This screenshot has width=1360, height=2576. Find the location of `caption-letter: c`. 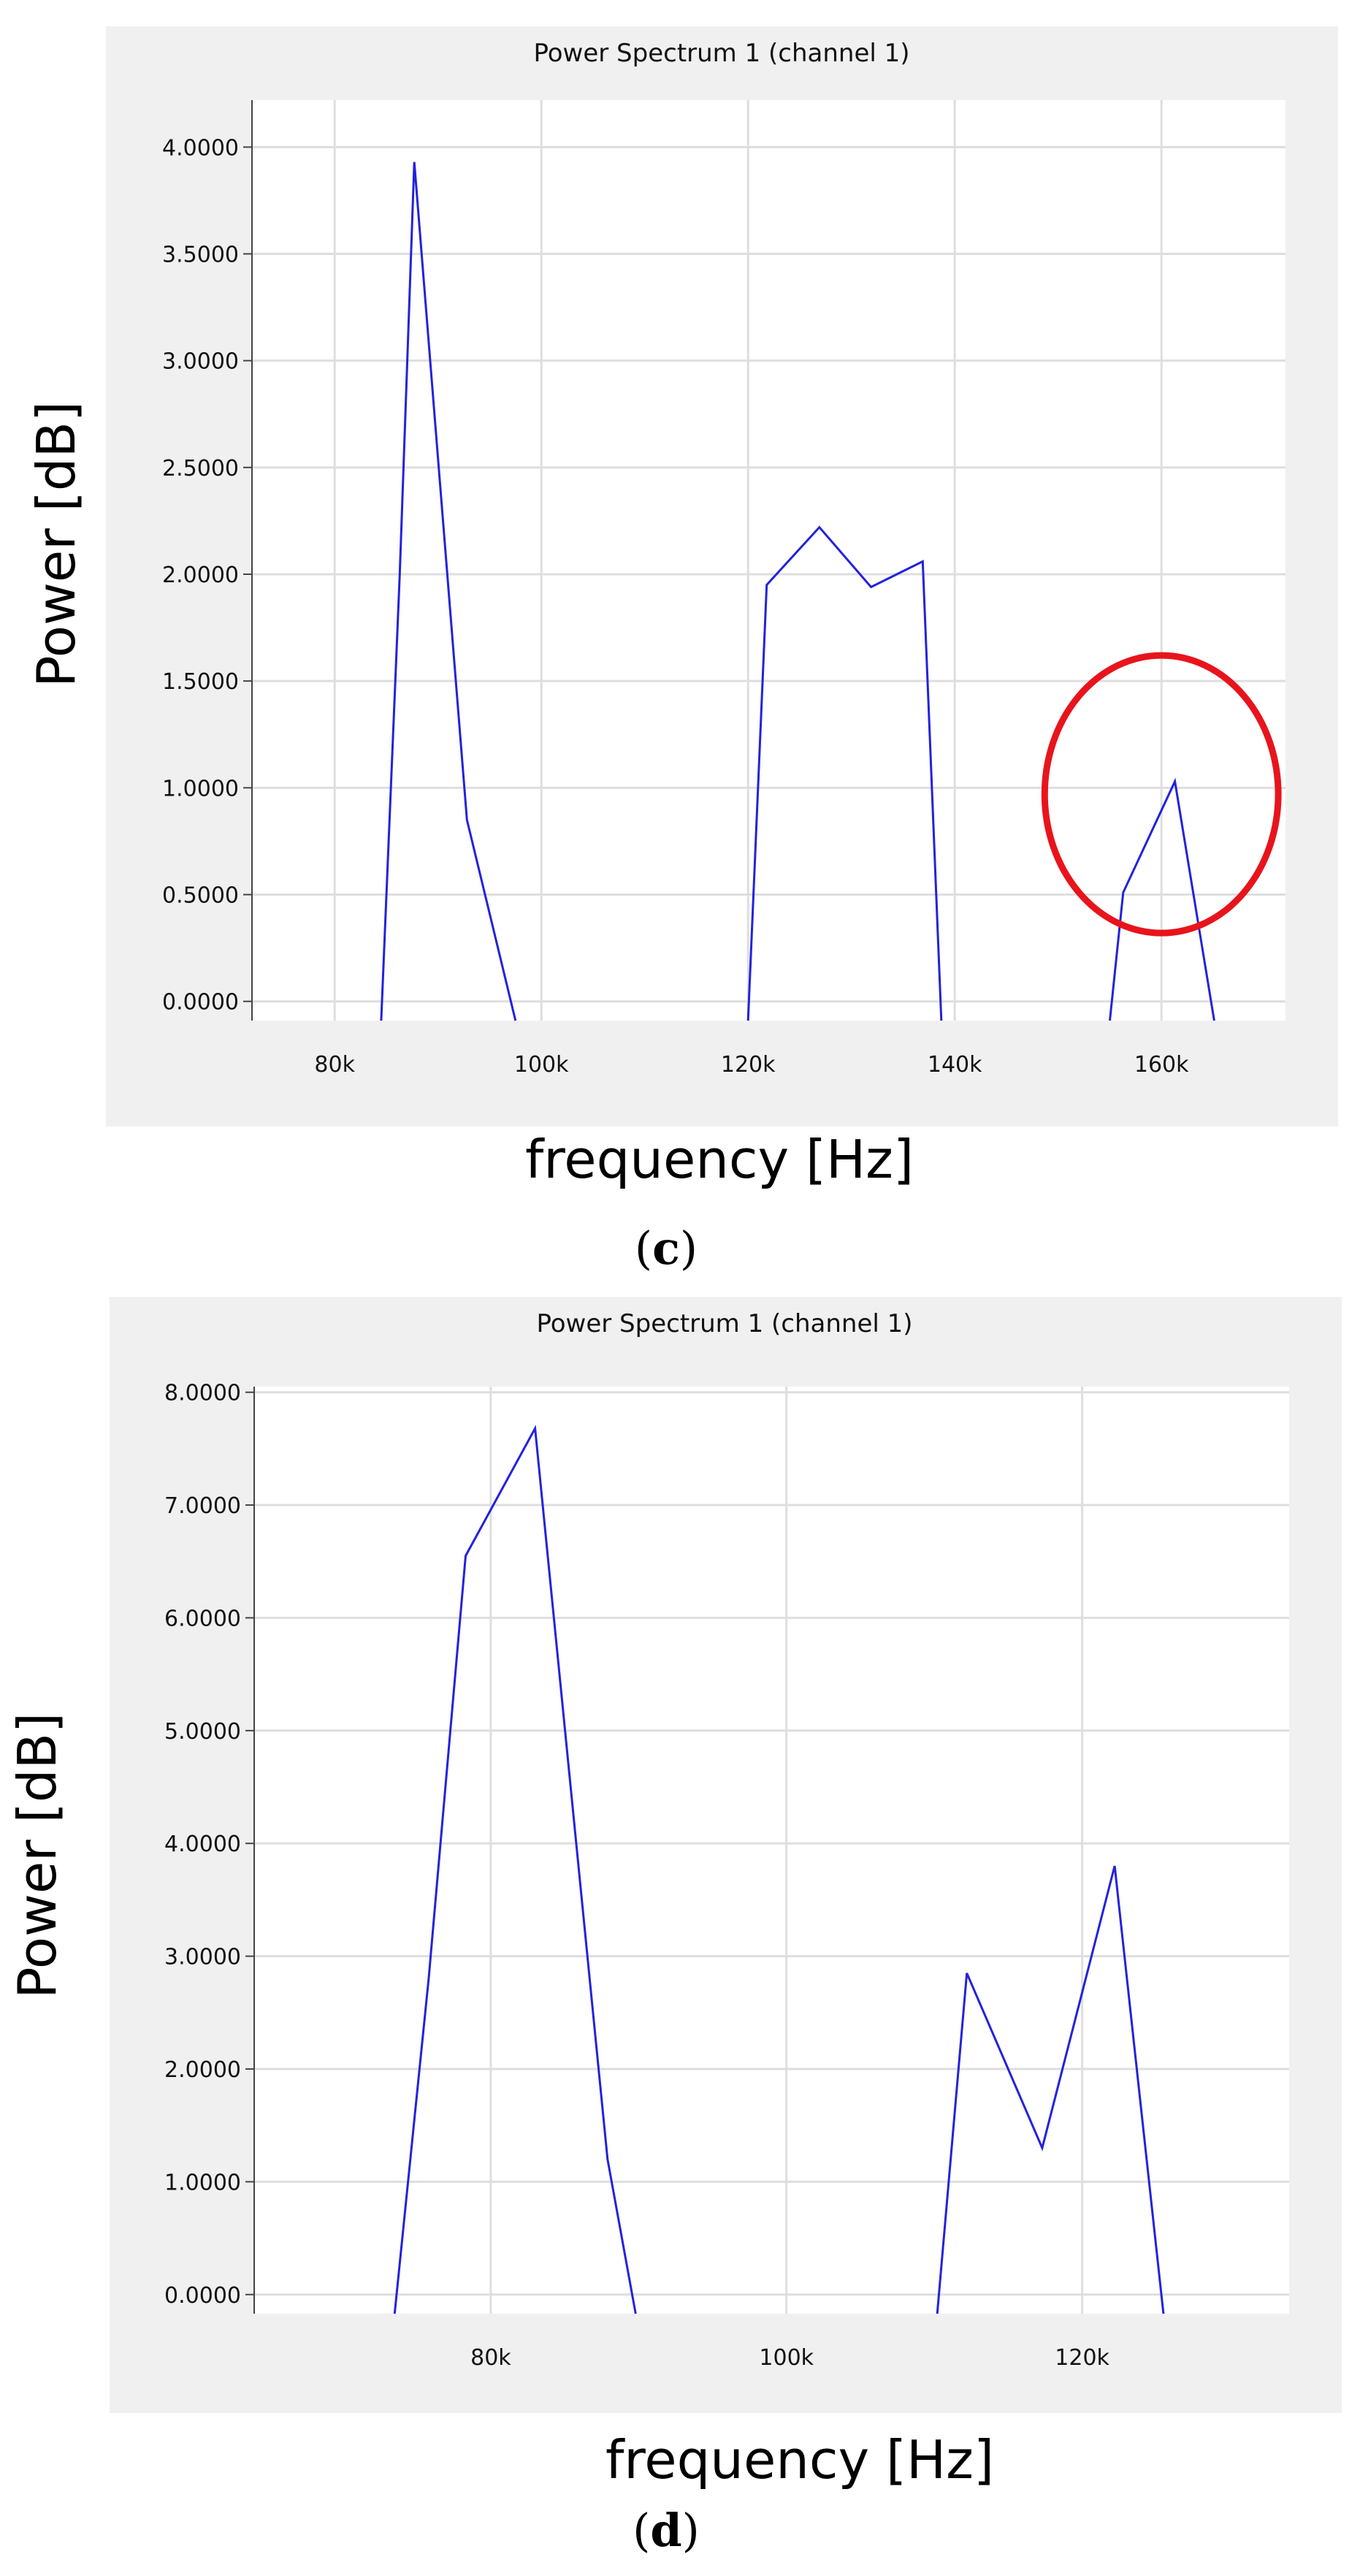

caption-letter: c is located at coordinates (666, 1248).